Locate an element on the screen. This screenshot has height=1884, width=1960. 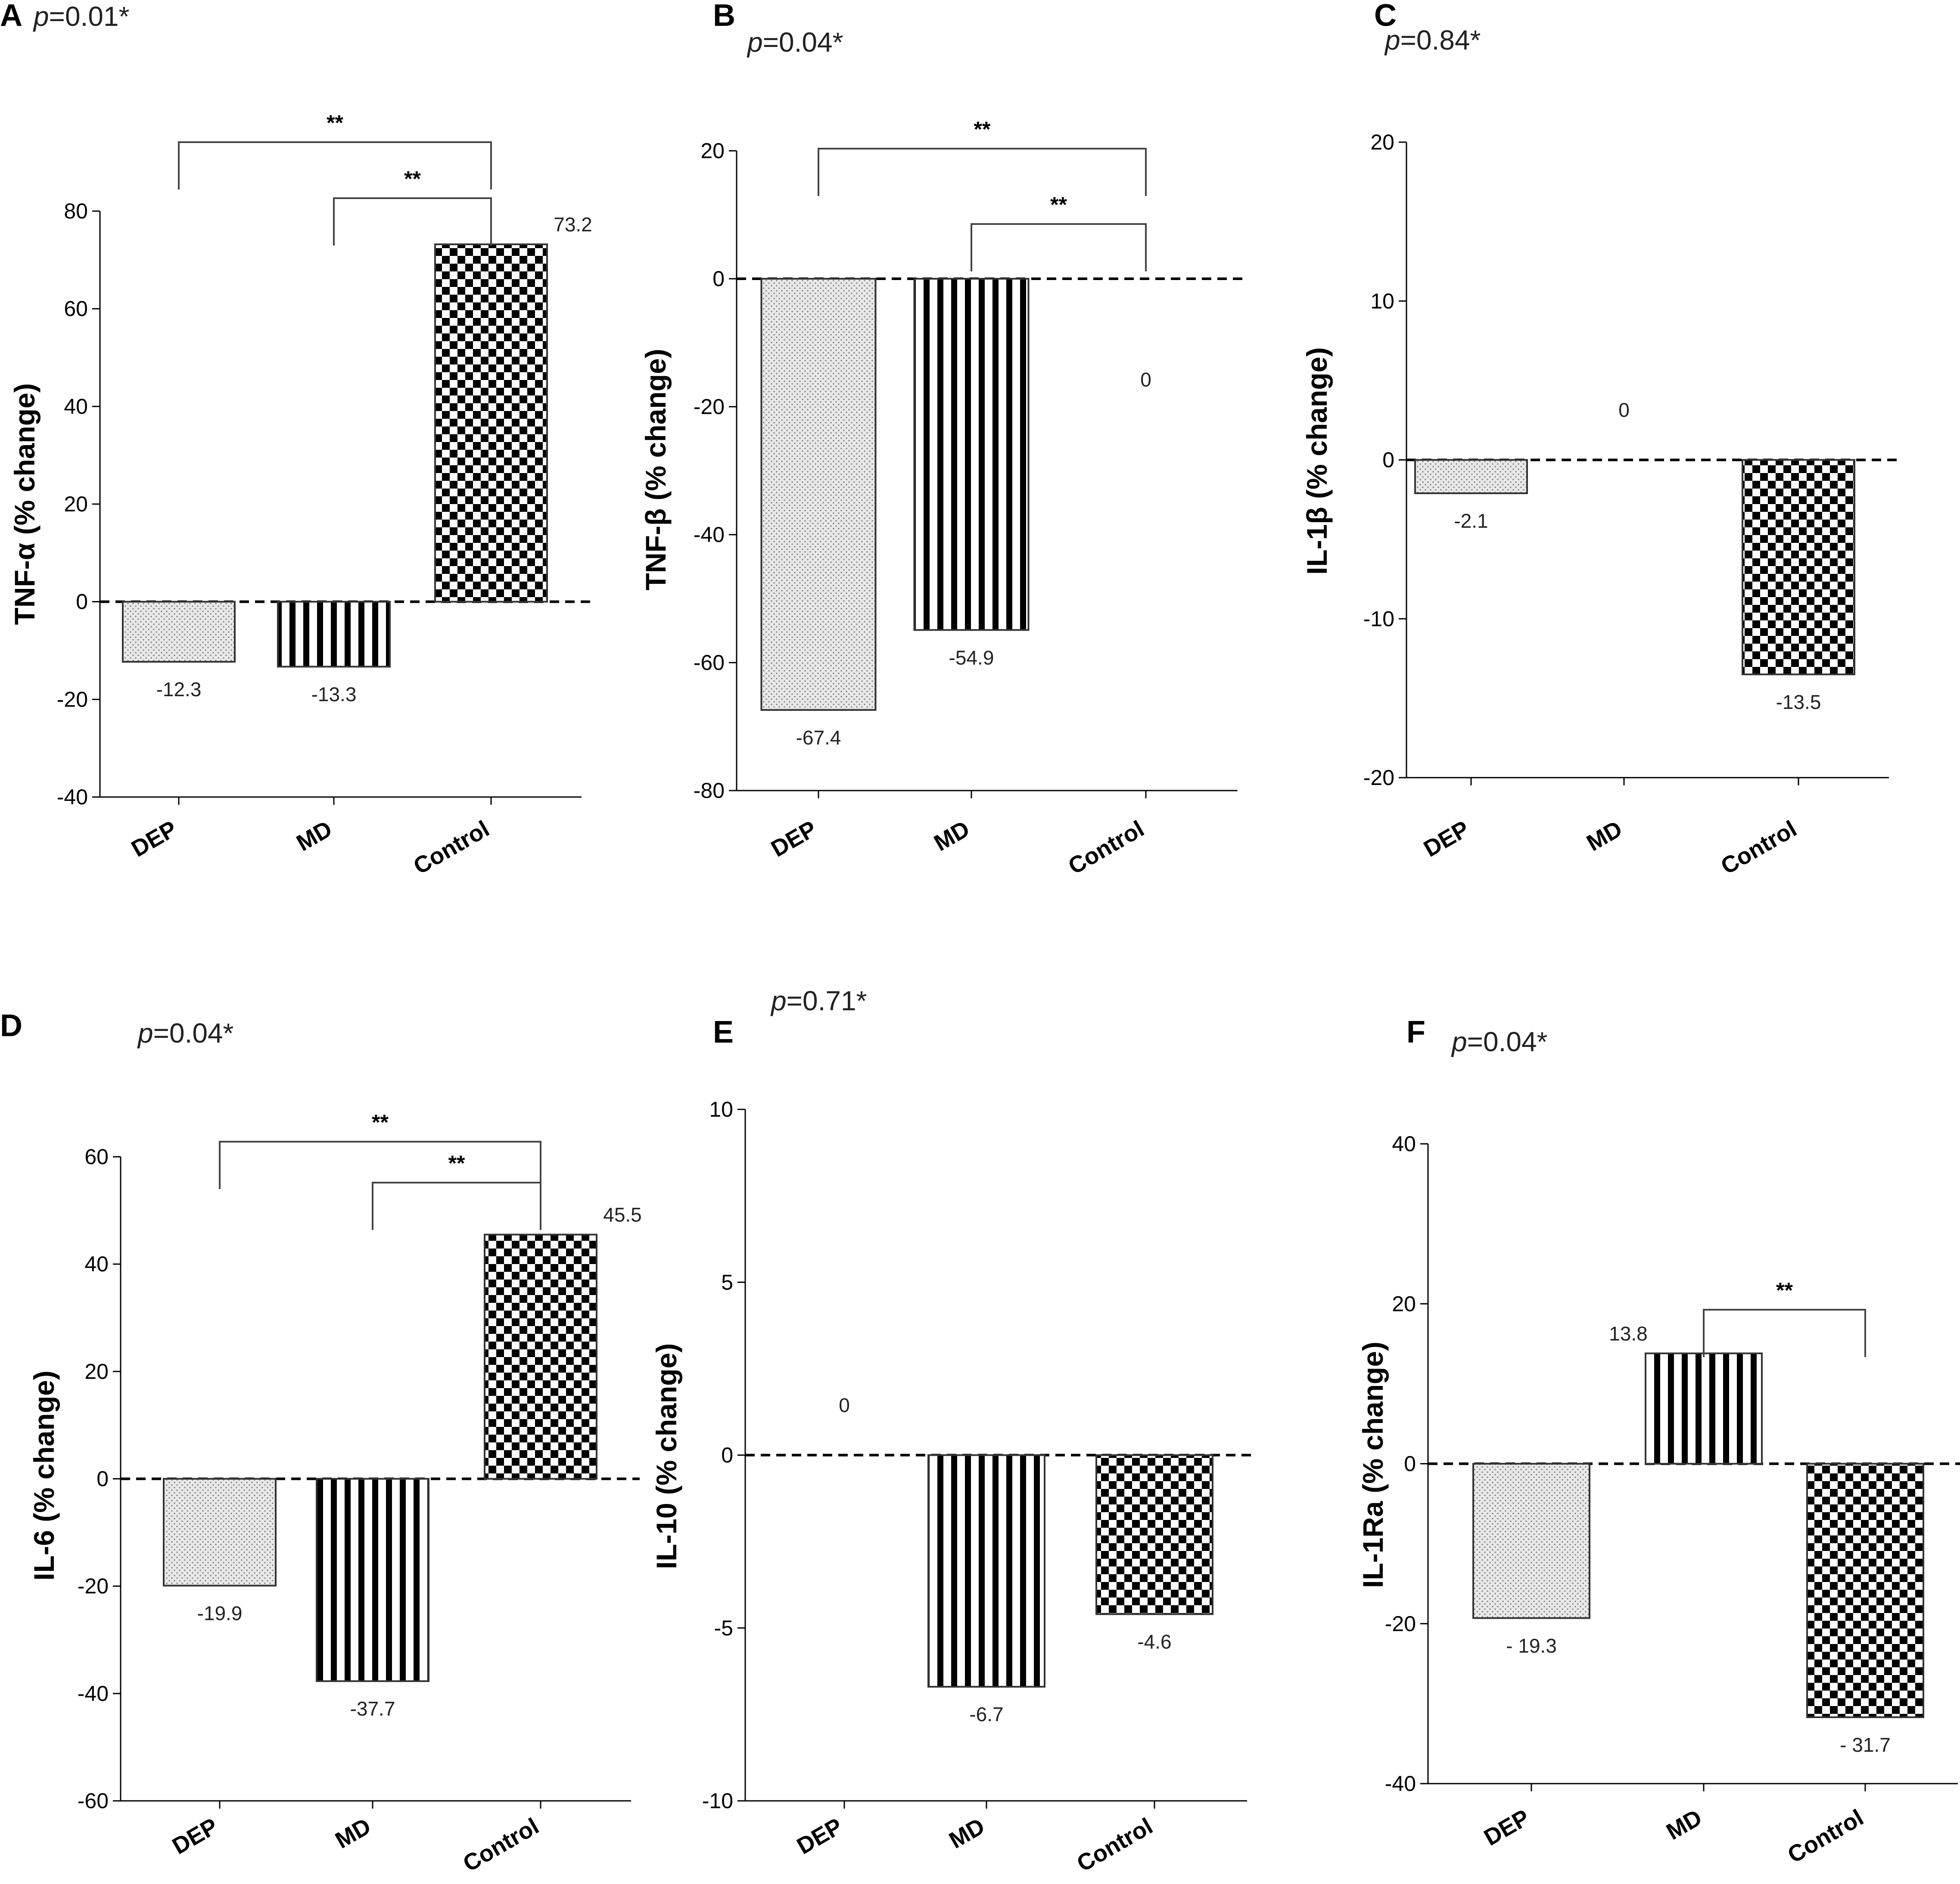
panel-letter: E is located at coordinates (724, 1032).